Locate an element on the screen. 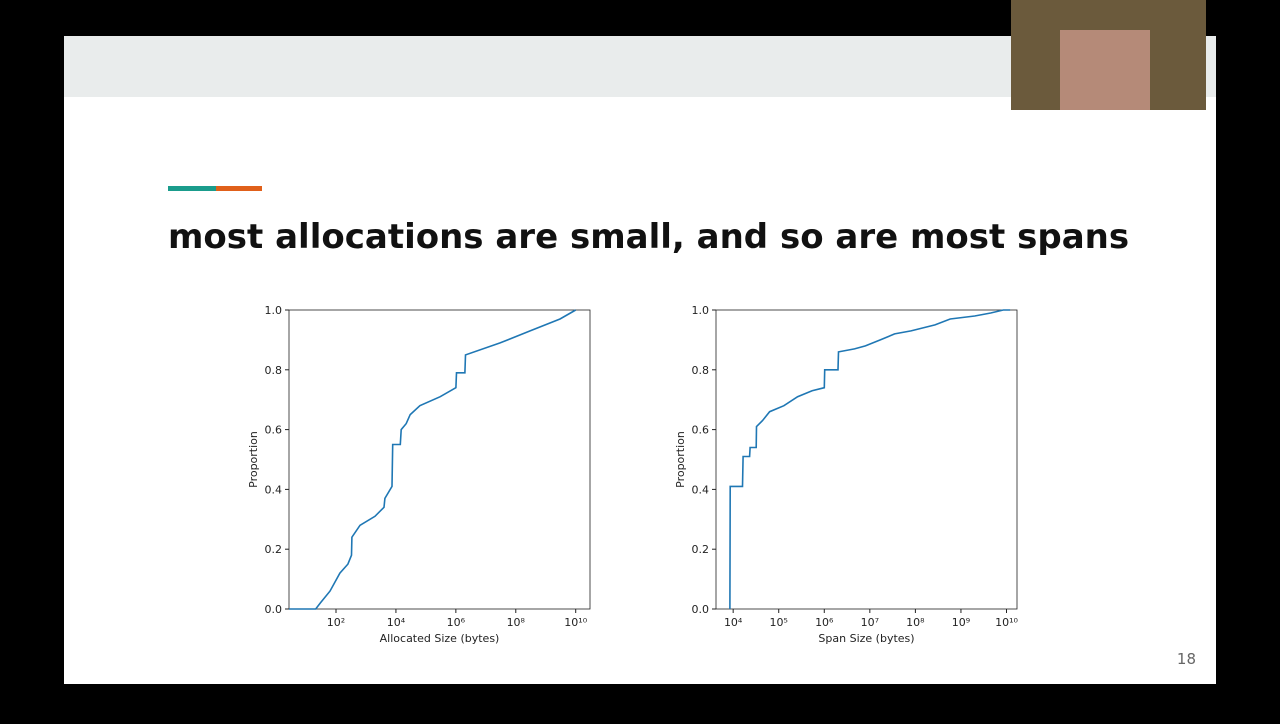 Image resolution: width=1280 pixels, height=724 pixels. x-axis-label: Allocated Size (bytes) is located at coordinates (440, 638).